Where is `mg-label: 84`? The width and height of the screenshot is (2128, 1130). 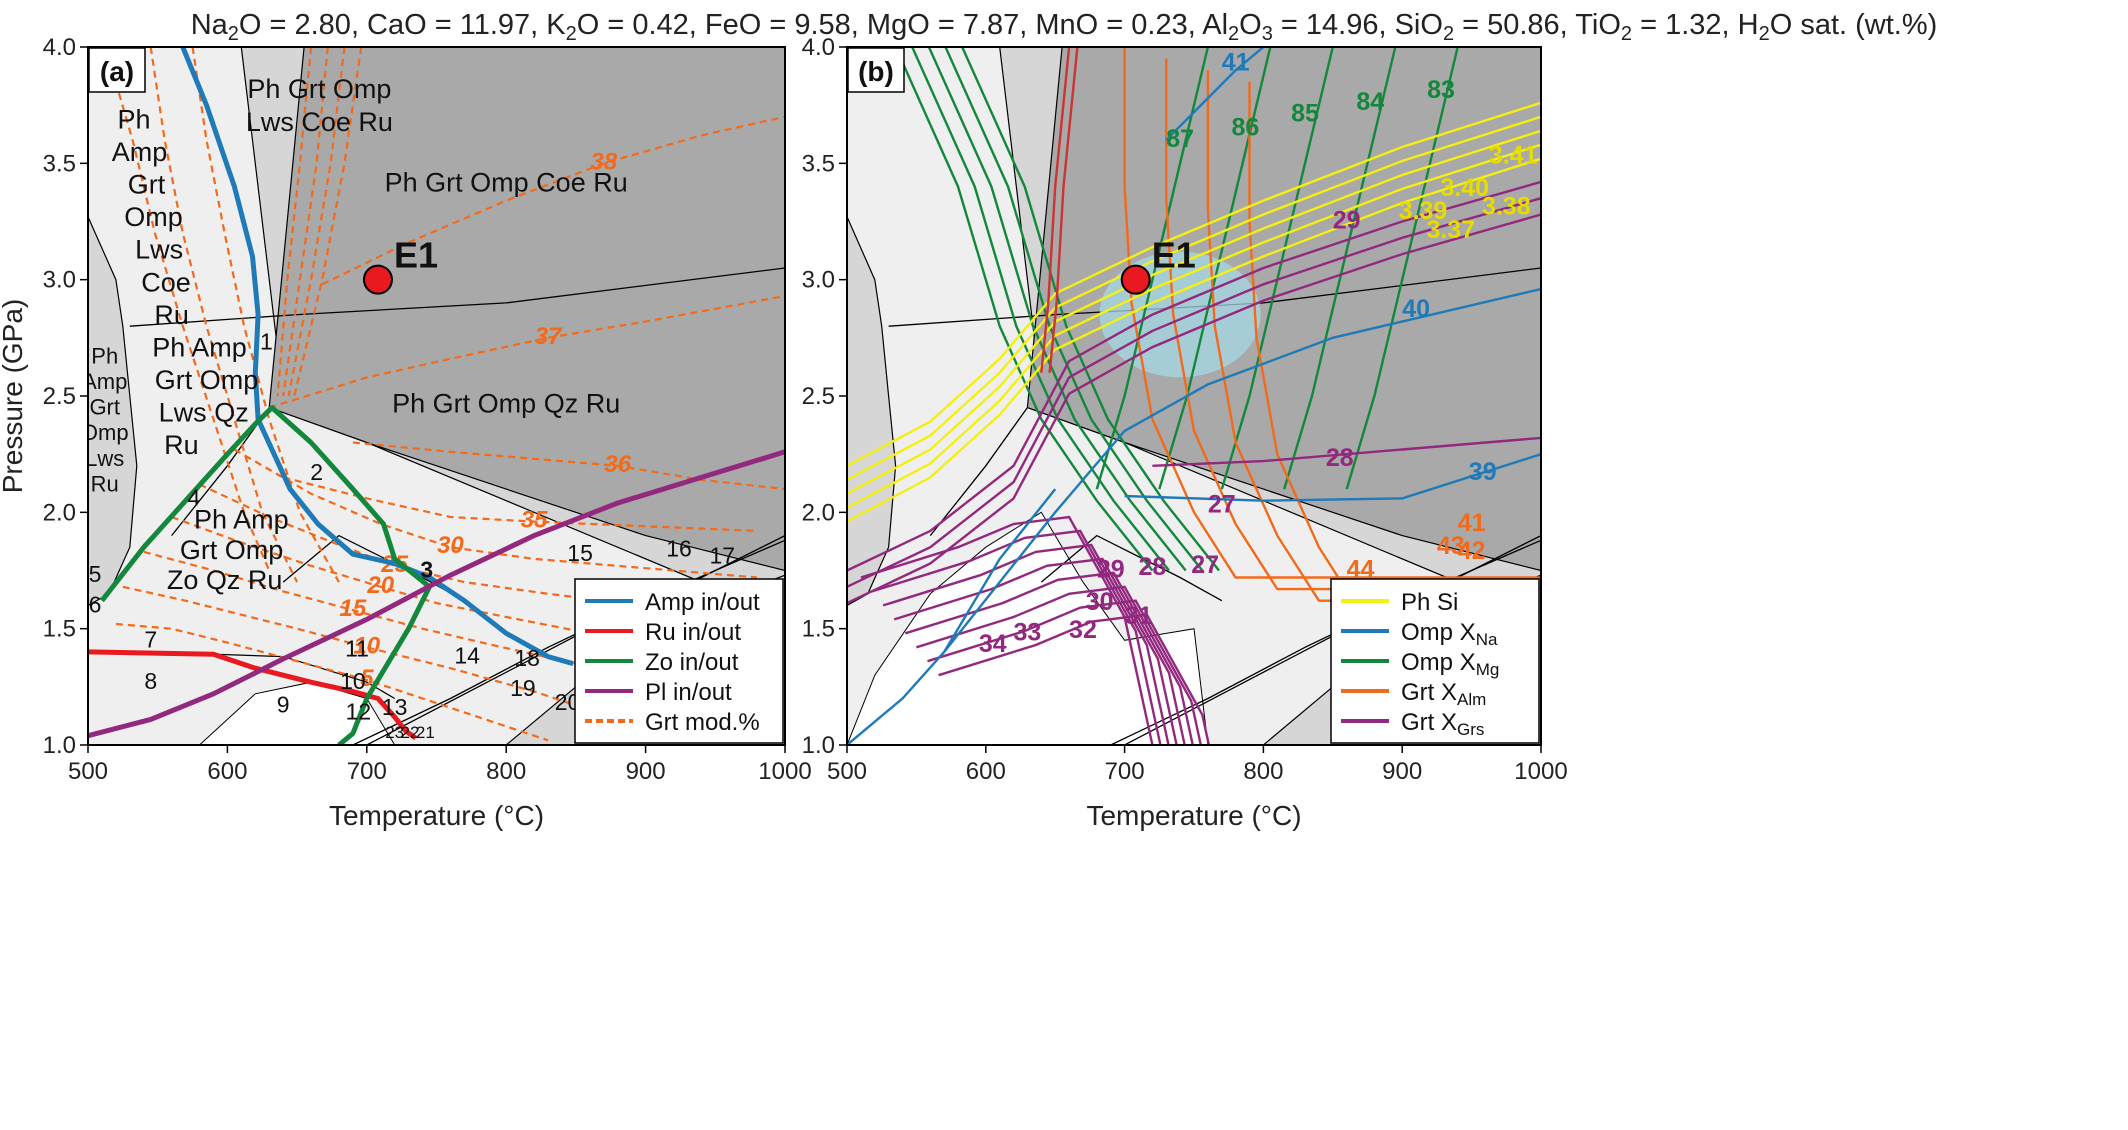
mg-label: 84 is located at coordinates (1370, 102).